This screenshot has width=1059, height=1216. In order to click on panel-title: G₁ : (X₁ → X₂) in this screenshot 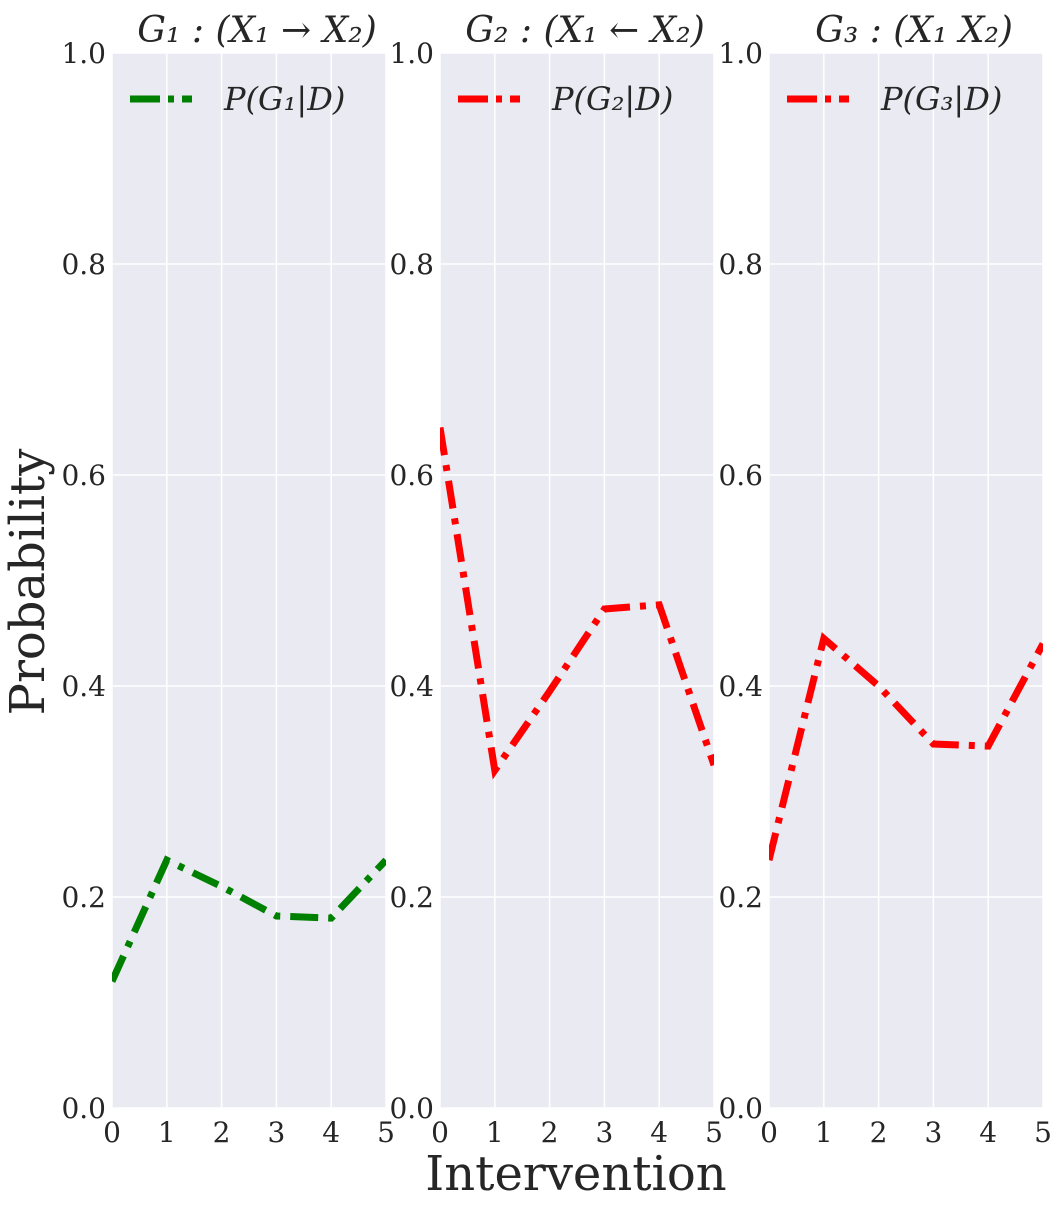, I will do `click(256, 30)`.